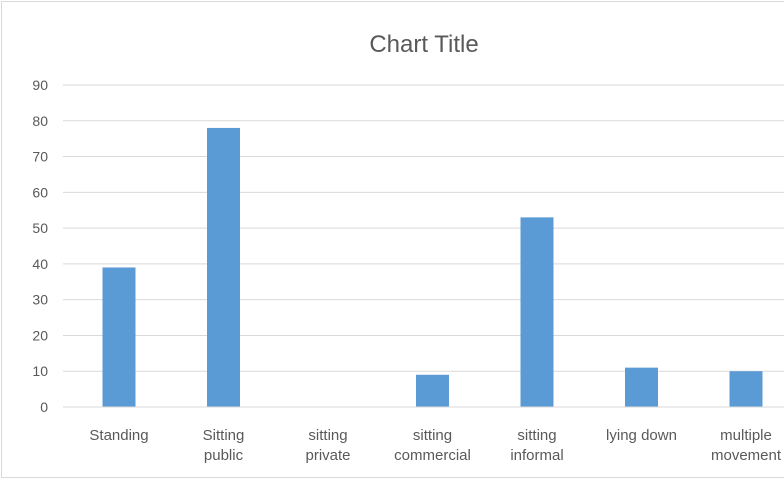  What do you see at coordinates (40, 300) in the screenshot?
I see `y-tick-label: 30` at bounding box center [40, 300].